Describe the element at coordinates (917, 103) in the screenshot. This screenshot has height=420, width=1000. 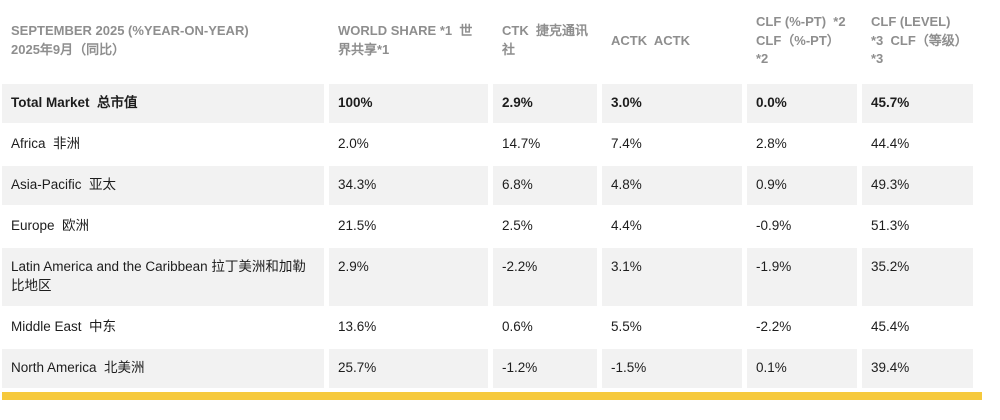
I see `value-cell: 45.7%` at that location.